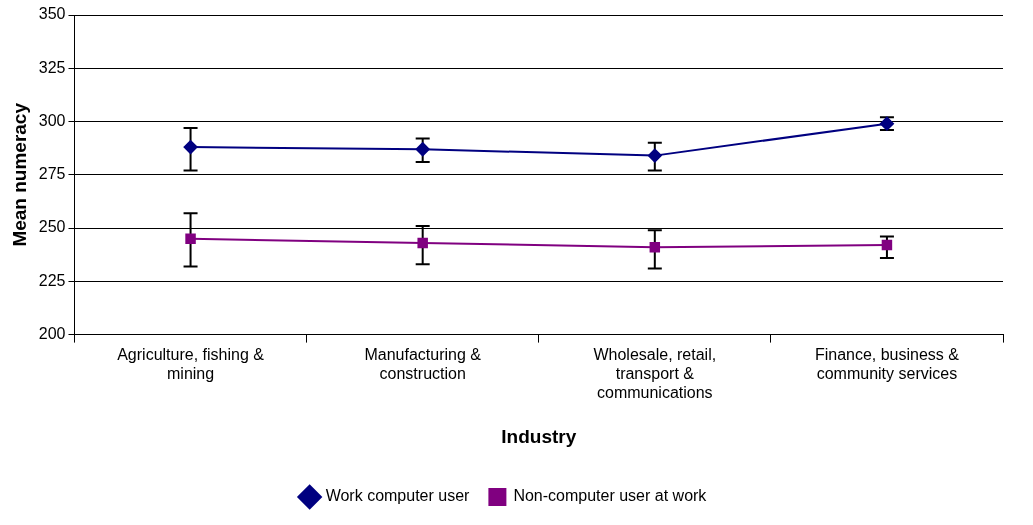 This screenshot has width=1033, height=525. Describe the element at coordinates (539, 436) in the screenshot. I see `x-axis-title: Industry` at that location.